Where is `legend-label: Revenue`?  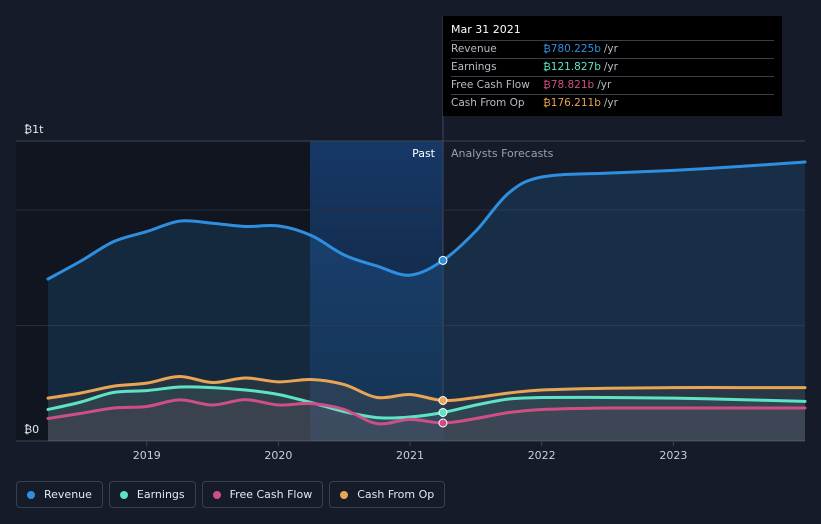 legend-label: Revenue is located at coordinates (68, 494).